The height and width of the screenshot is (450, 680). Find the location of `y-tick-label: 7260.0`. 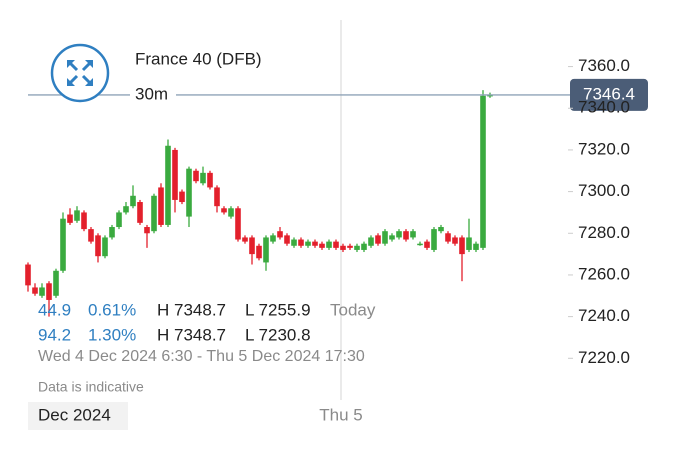

y-tick-label: 7260.0 is located at coordinates (604, 273).